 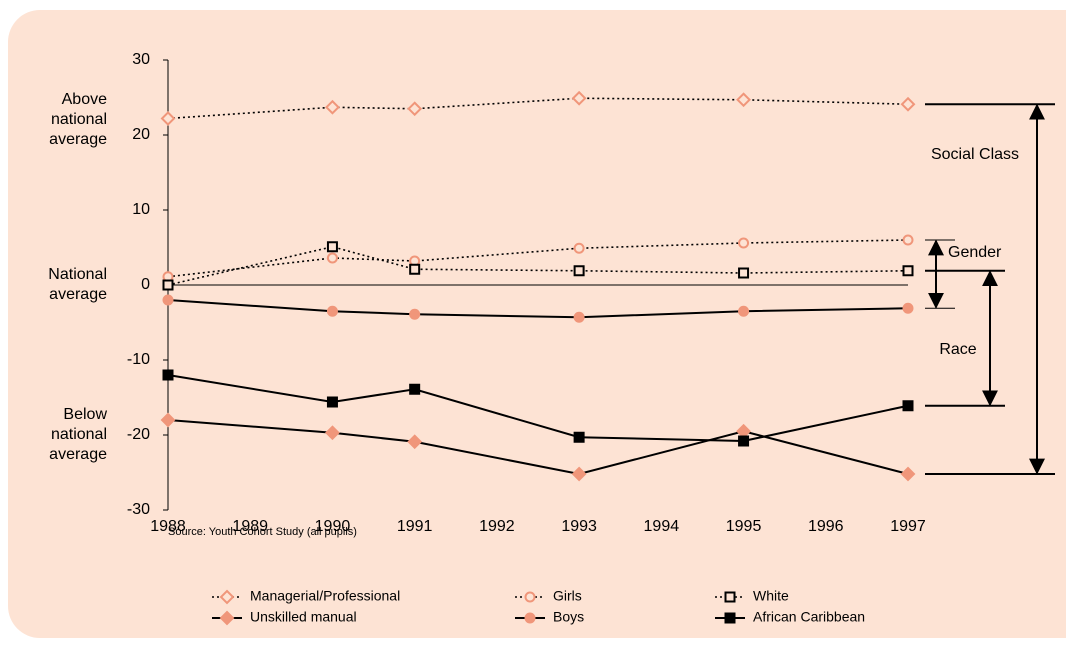 What do you see at coordinates (771, 596) in the screenshot?
I see `legend-label: White` at bounding box center [771, 596].